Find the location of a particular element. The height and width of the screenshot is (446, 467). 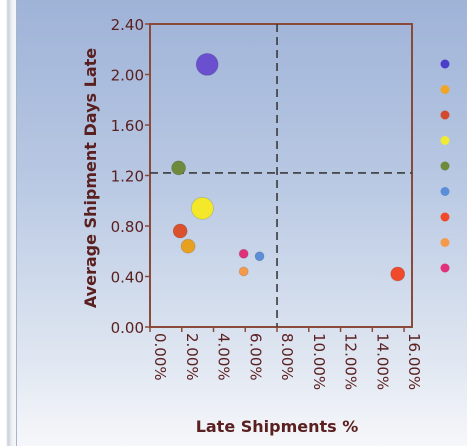

x-tick-label: 14.00% is located at coordinates (382, 361).